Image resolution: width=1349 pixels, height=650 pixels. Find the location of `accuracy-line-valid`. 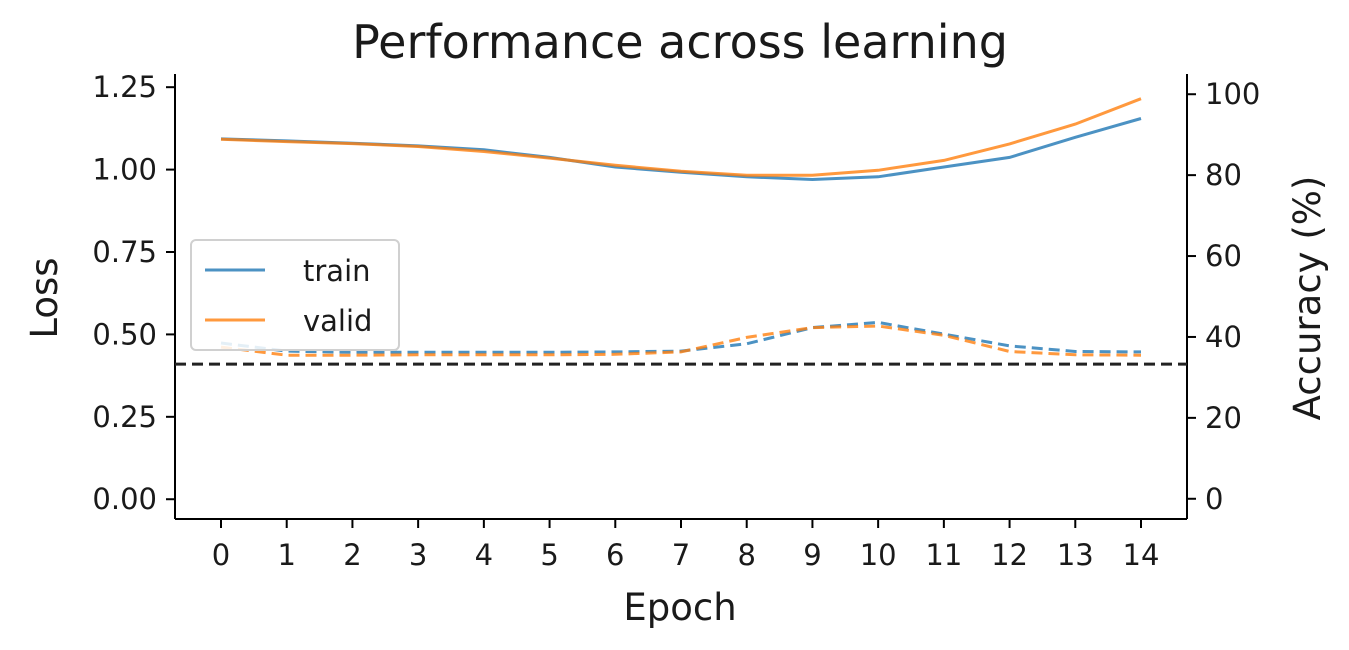

accuracy-line-valid is located at coordinates (681, 340).